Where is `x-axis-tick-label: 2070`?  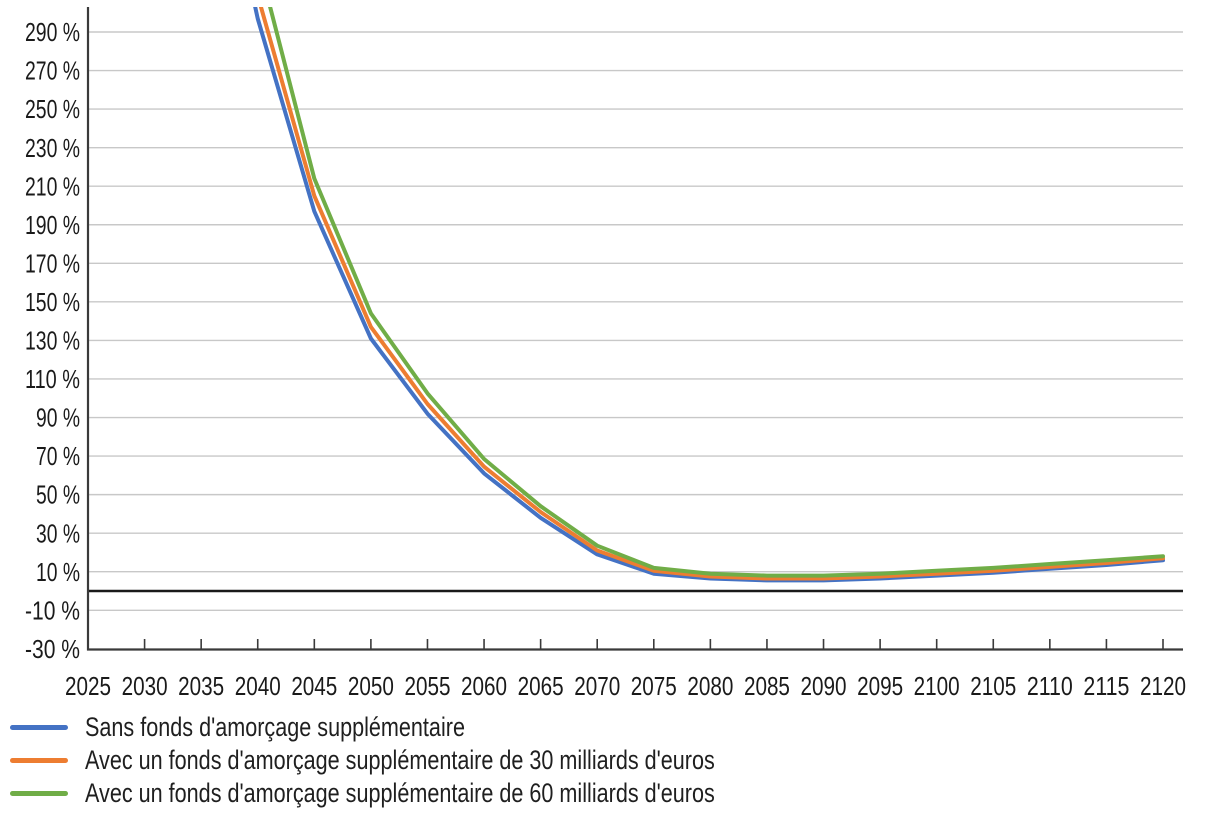 x-axis-tick-label: 2070 is located at coordinates (597, 685).